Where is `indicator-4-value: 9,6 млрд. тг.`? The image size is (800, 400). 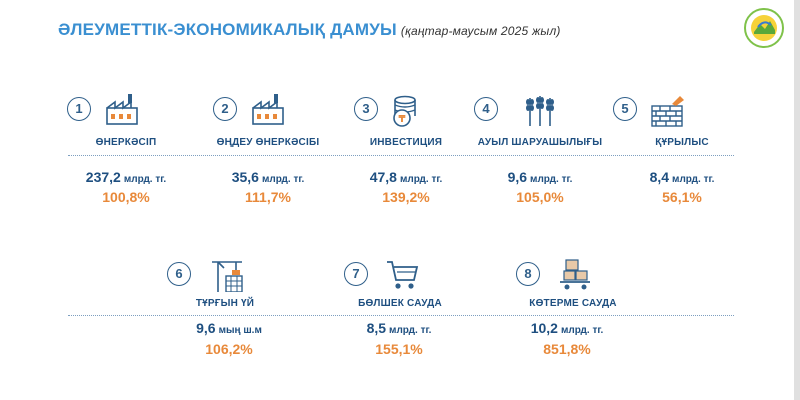 indicator-4-value: 9,6 млрд. тг. is located at coordinates (540, 177).